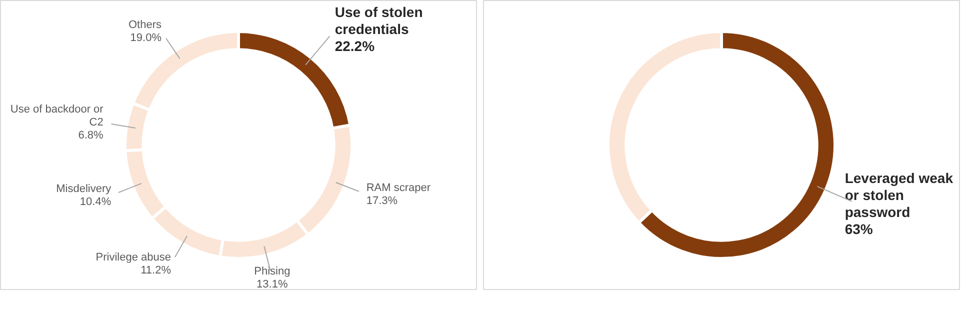  What do you see at coordinates (355, 46) in the screenshot?
I see `data-label: 22.2%` at bounding box center [355, 46].